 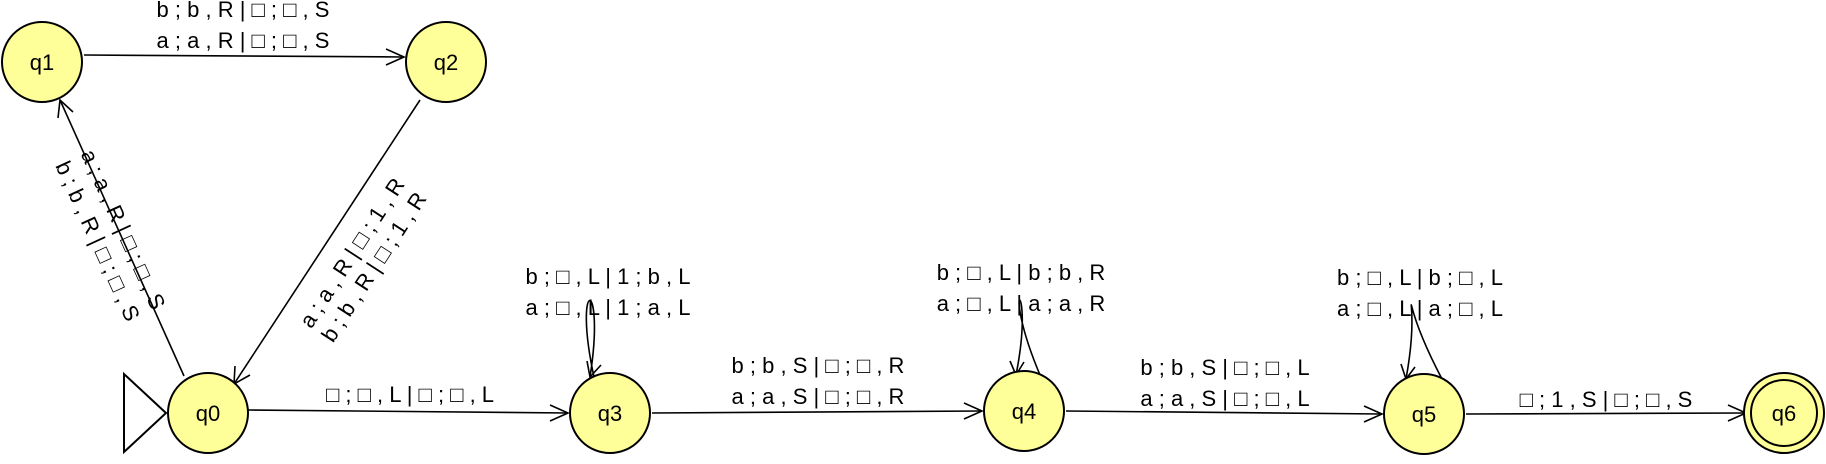 I want to click on state-q3: q3, so click(x=610, y=413).